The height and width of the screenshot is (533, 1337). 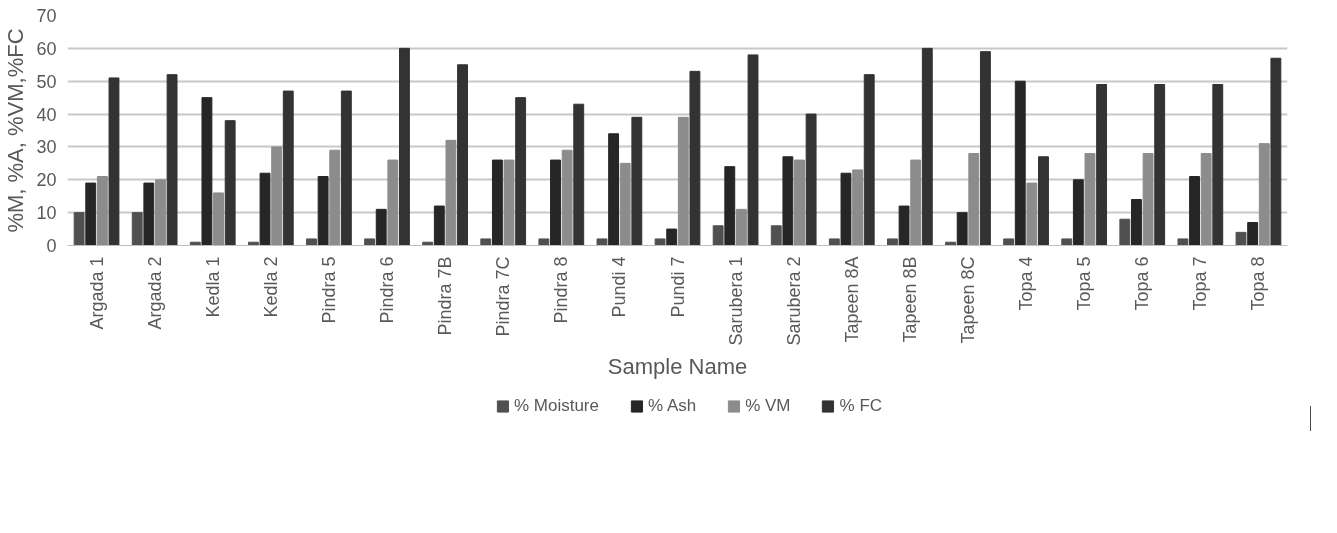 What do you see at coordinates (861, 406) in the screenshot?
I see `legend-label: % FC` at bounding box center [861, 406].